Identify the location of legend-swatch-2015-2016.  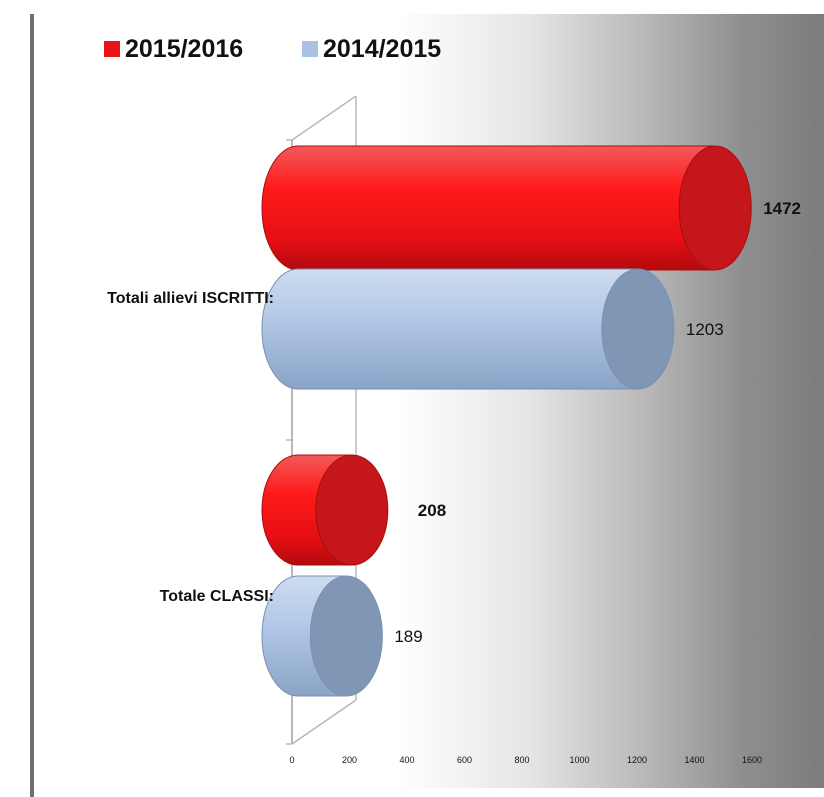
(112, 49).